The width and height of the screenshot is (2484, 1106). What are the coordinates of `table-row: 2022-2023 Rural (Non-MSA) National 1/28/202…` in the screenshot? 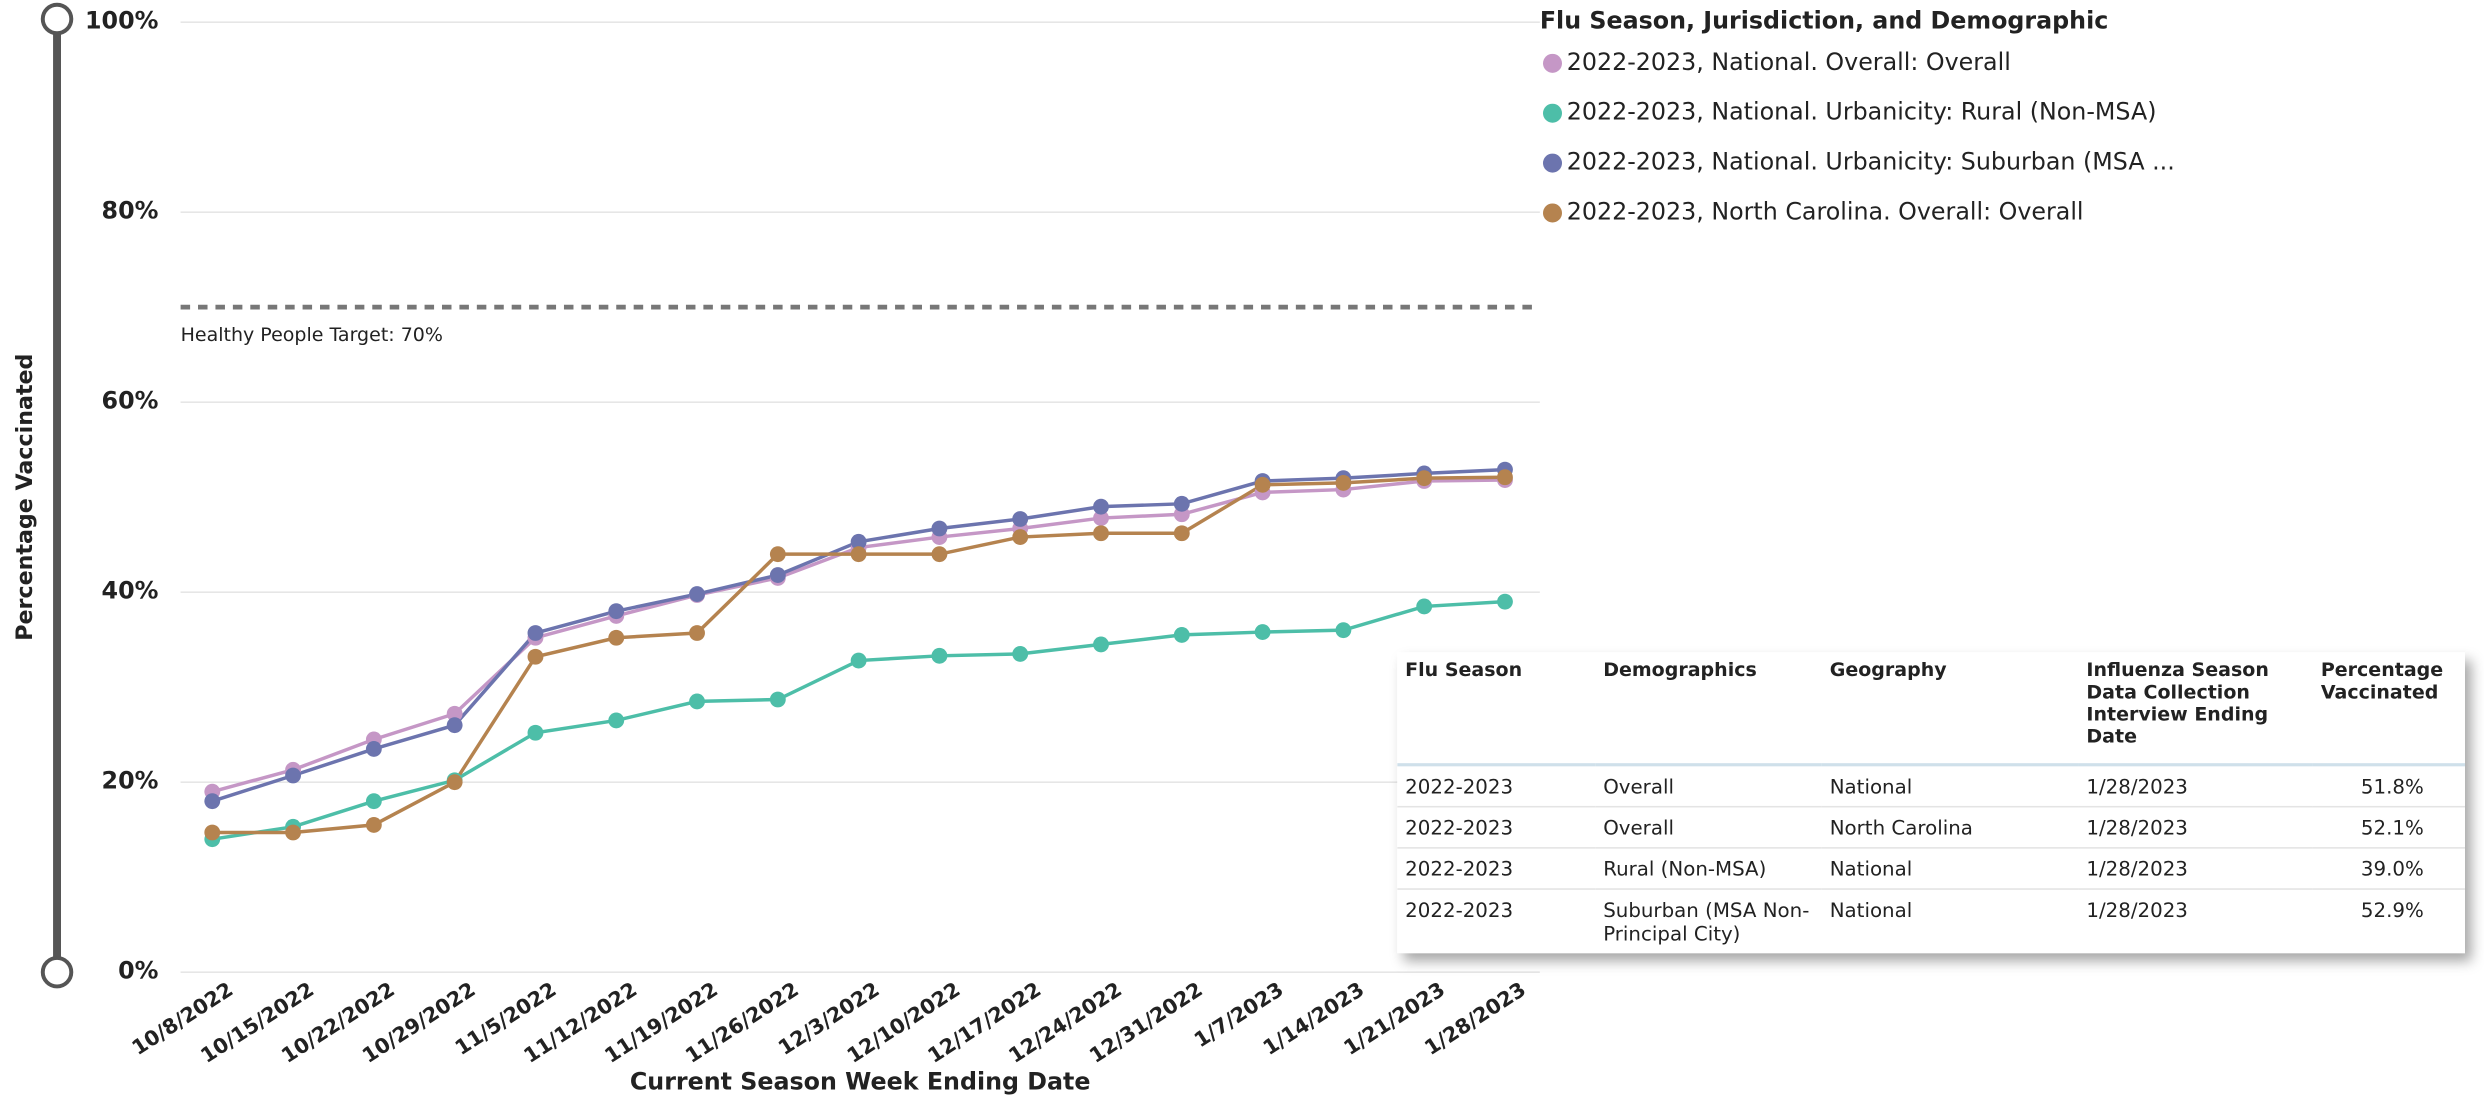 It's located at (1931, 868).